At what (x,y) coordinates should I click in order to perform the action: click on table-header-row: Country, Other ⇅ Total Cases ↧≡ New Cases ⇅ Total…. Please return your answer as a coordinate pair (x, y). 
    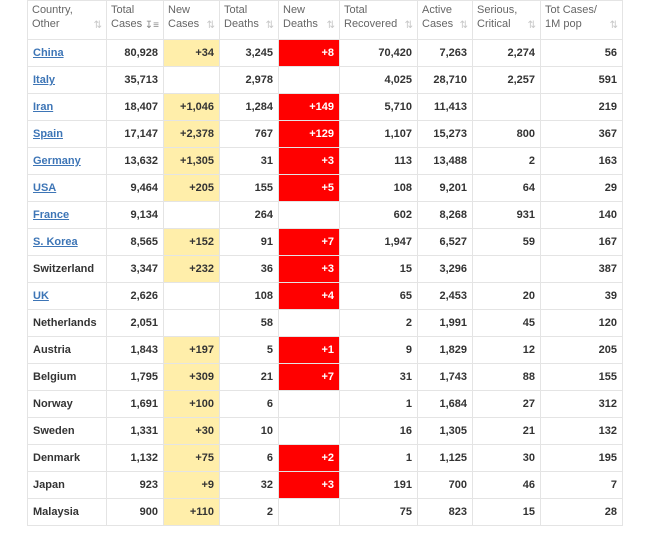
    Looking at the image, I should click on (325, 20).